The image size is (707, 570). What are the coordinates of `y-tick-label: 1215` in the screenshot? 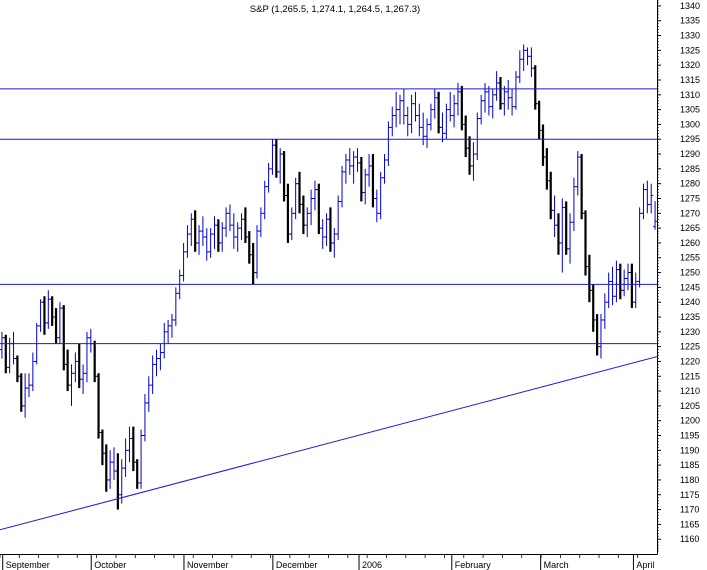 It's located at (690, 376).